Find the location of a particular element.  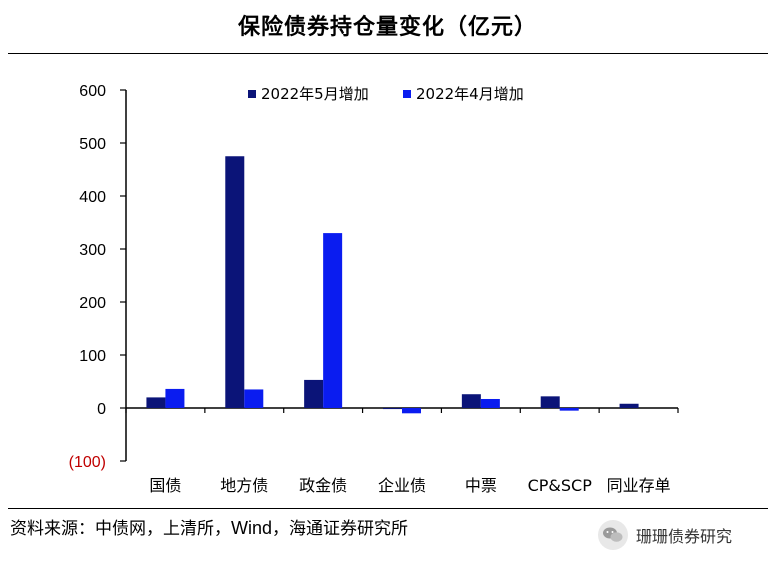

source-suffix: ，海通证券研究所 is located at coordinates (340, 529).